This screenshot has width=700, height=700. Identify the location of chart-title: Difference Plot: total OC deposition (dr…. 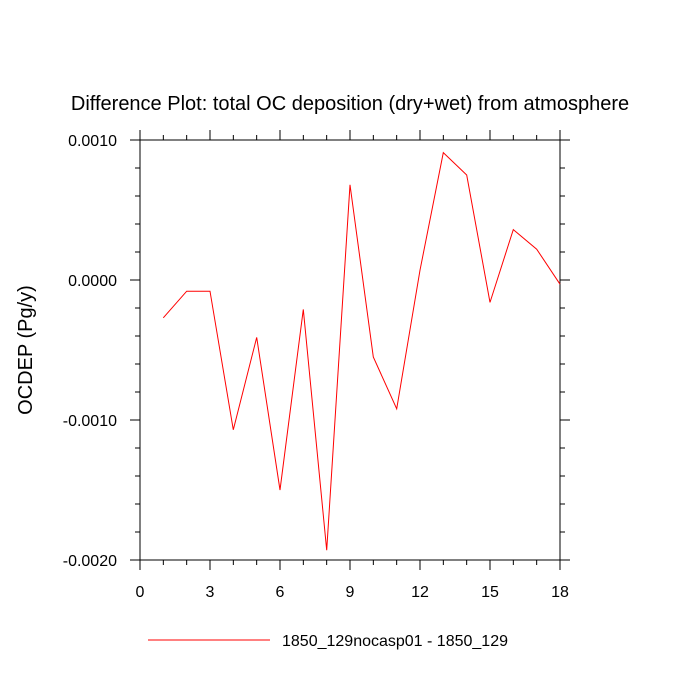
(350, 104).